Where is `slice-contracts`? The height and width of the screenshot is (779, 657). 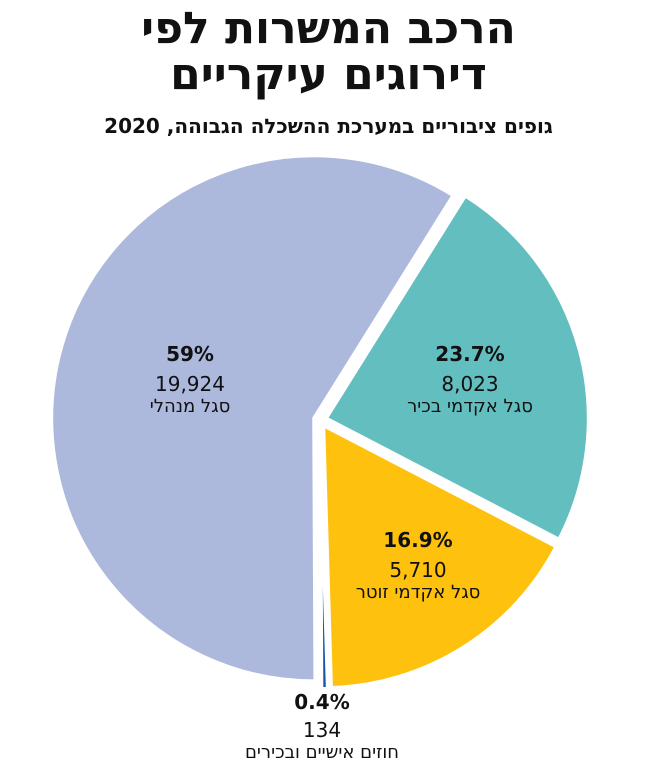 slice-contracts is located at coordinates (324, 558).